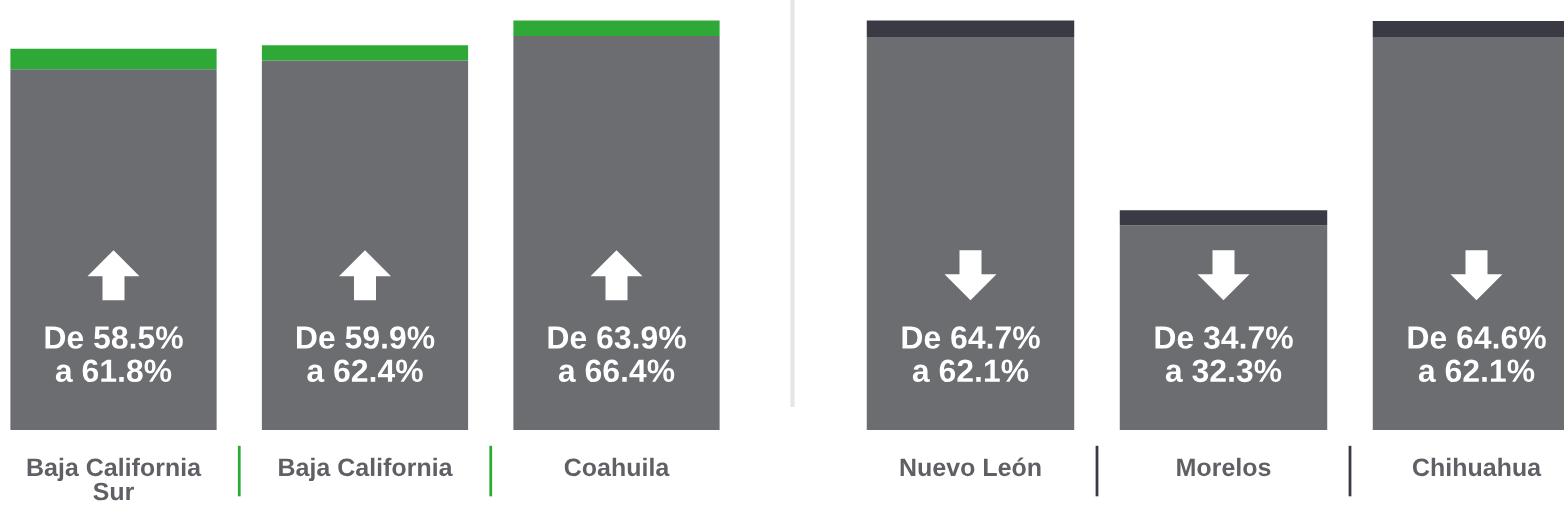 This screenshot has width=1564, height=505. Describe the element at coordinates (114, 354) in the screenshot. I see `data-label: De 58.5% a 61.8%` at that location.